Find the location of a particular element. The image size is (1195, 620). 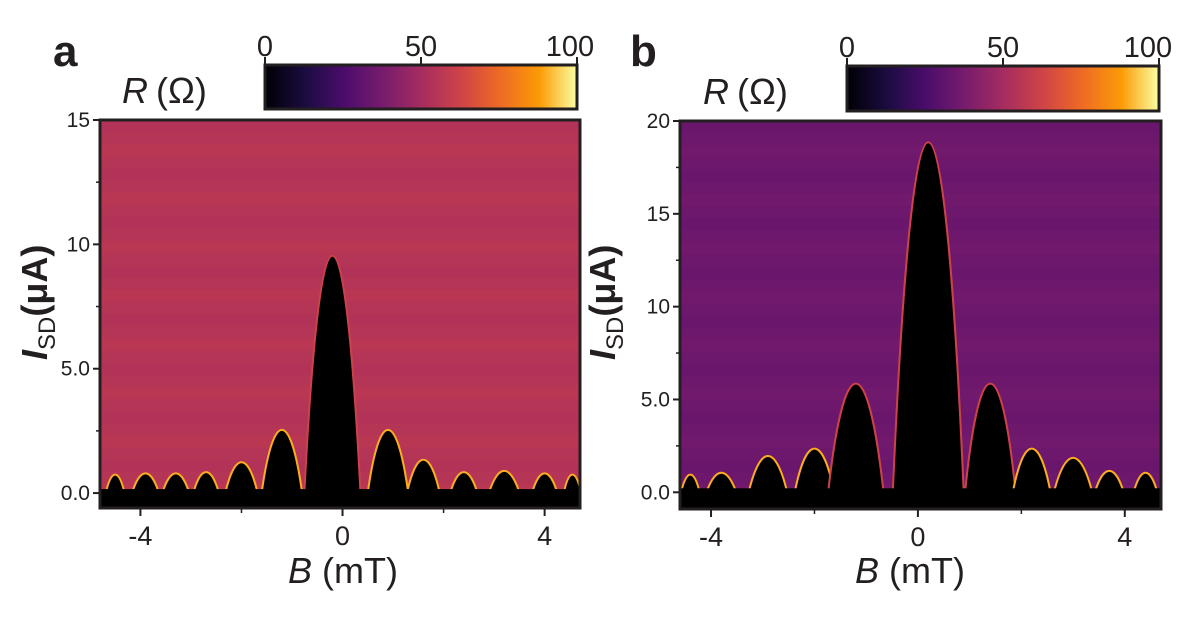

panel-label: b is located at coordinates (643, 51).